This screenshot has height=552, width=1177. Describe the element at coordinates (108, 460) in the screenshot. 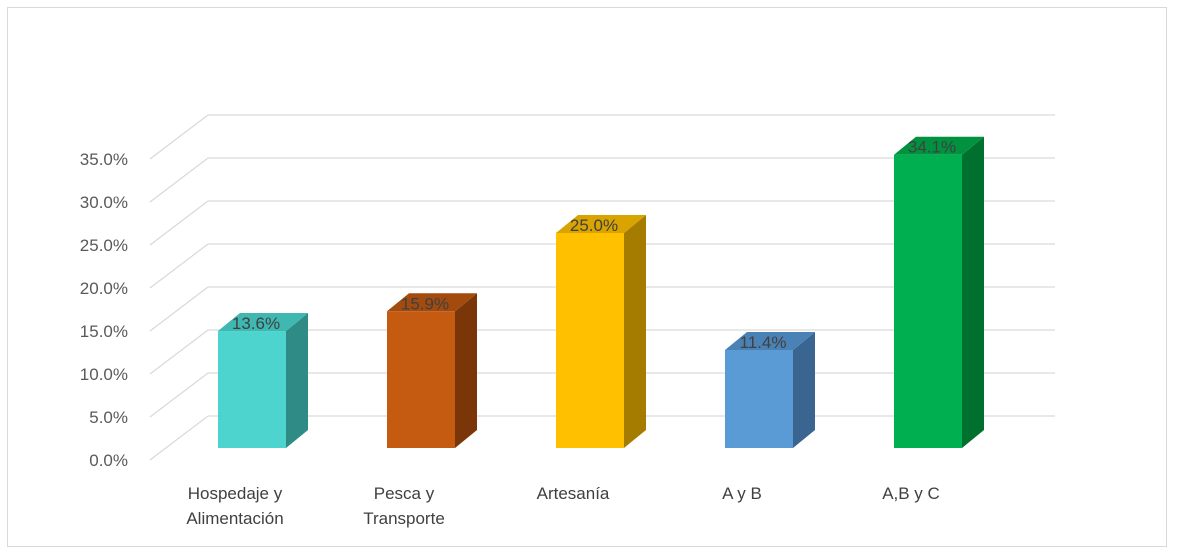

I see `y-tick-label: 0.0%` at that location.